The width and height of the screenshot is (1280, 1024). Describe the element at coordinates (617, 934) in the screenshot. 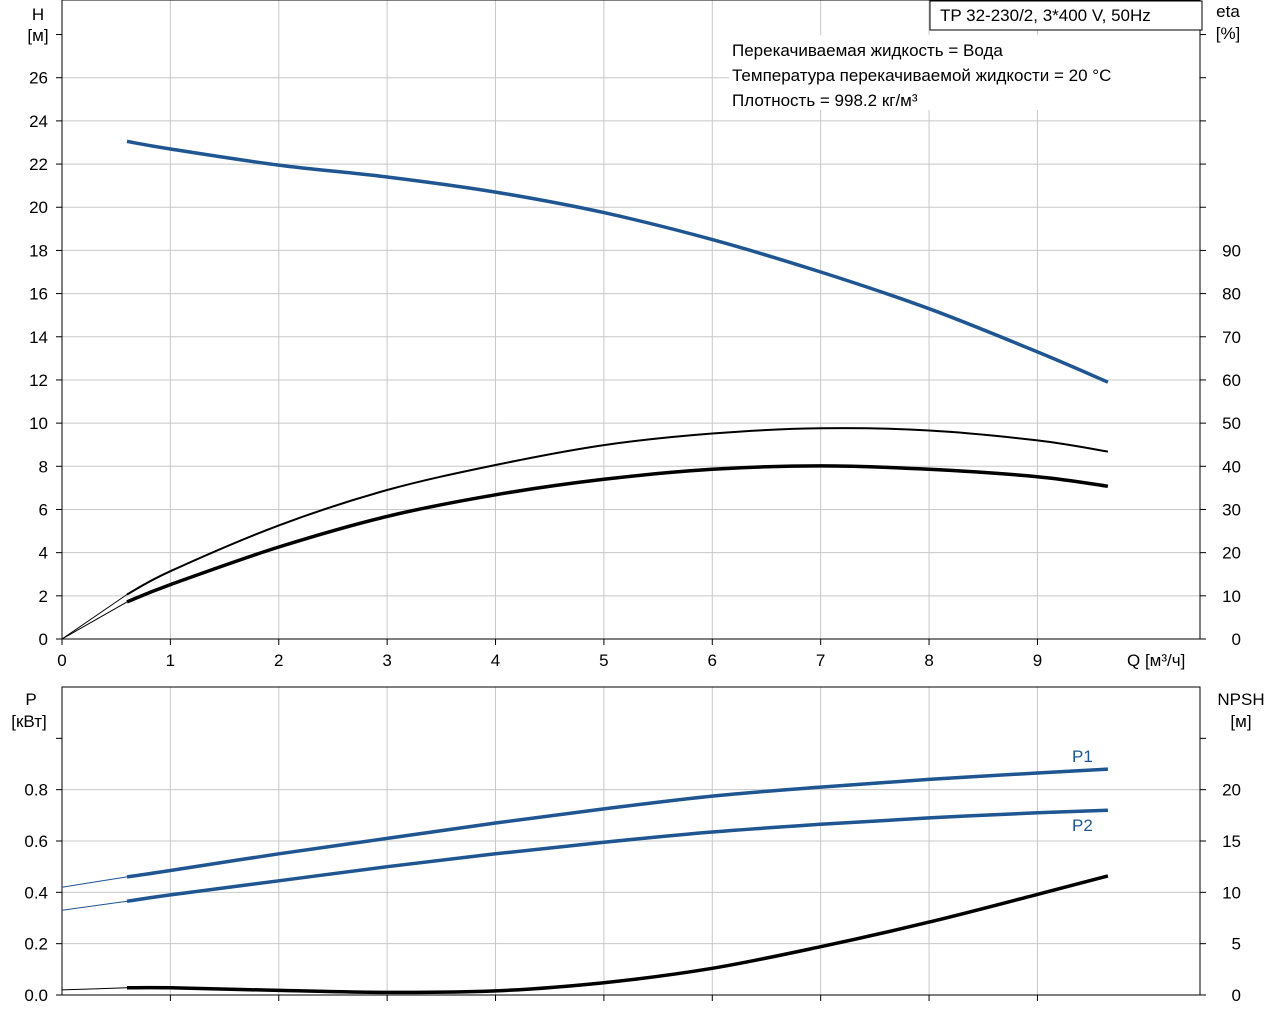

I see `curve-npsh` at that location.